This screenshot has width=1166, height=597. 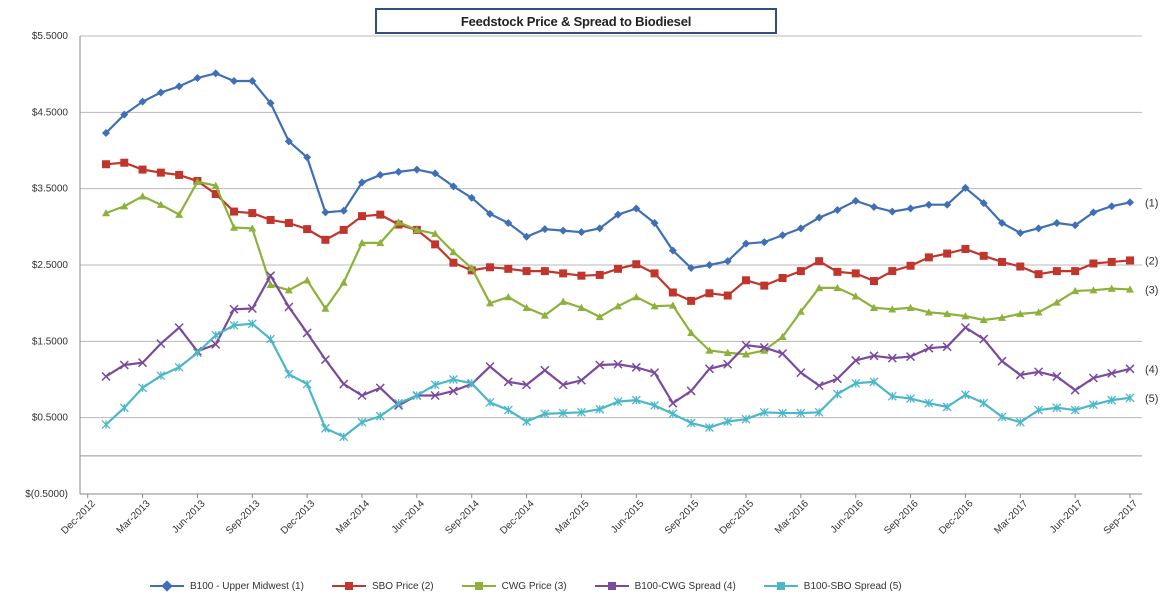 What do you see at coordinates (189, 517) in the screenshot?
I see `x-tick-label: Jun-2013` at bounding box center [189, 517].